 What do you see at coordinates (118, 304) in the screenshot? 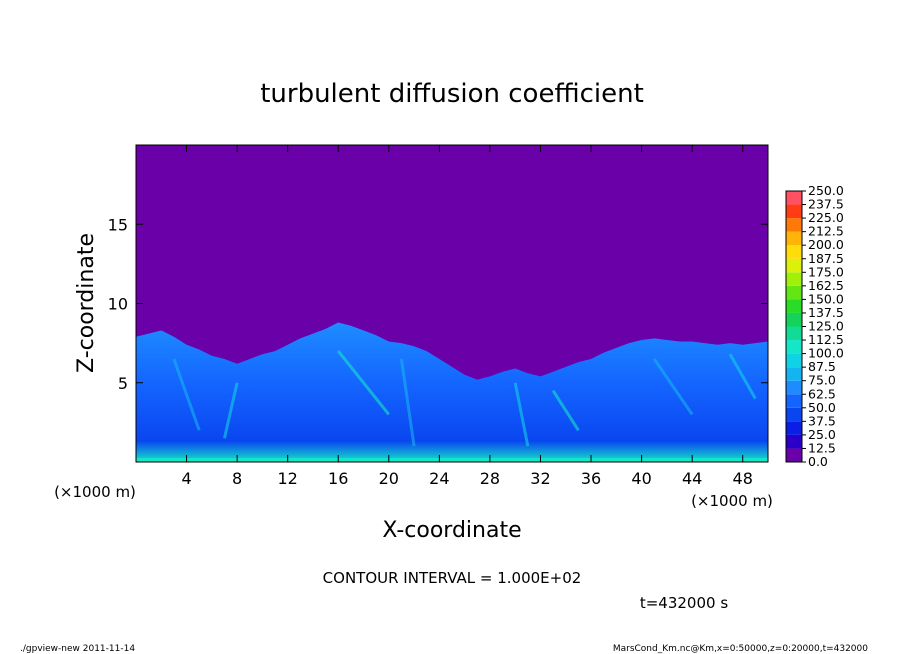
I see `y-tick-label: 10` at bounding box center [118, 304].